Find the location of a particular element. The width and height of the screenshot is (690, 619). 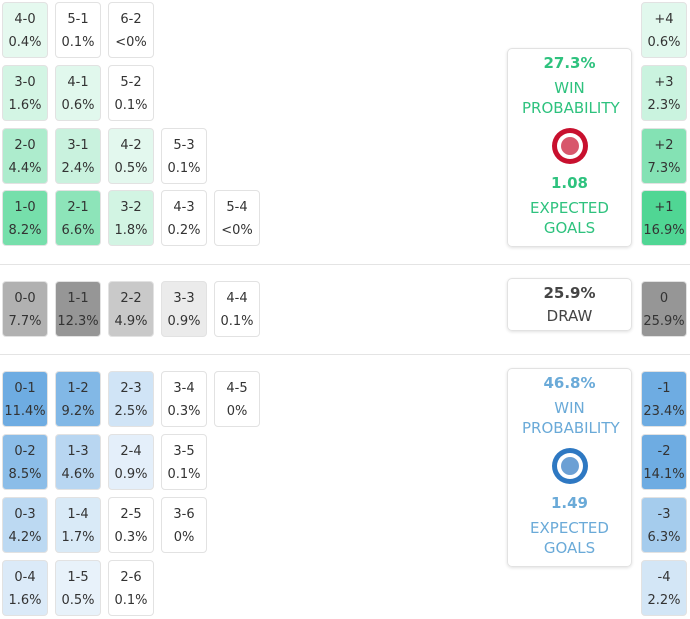

score-cell: 2-5 0.3% is located at coordinates (131, 525).